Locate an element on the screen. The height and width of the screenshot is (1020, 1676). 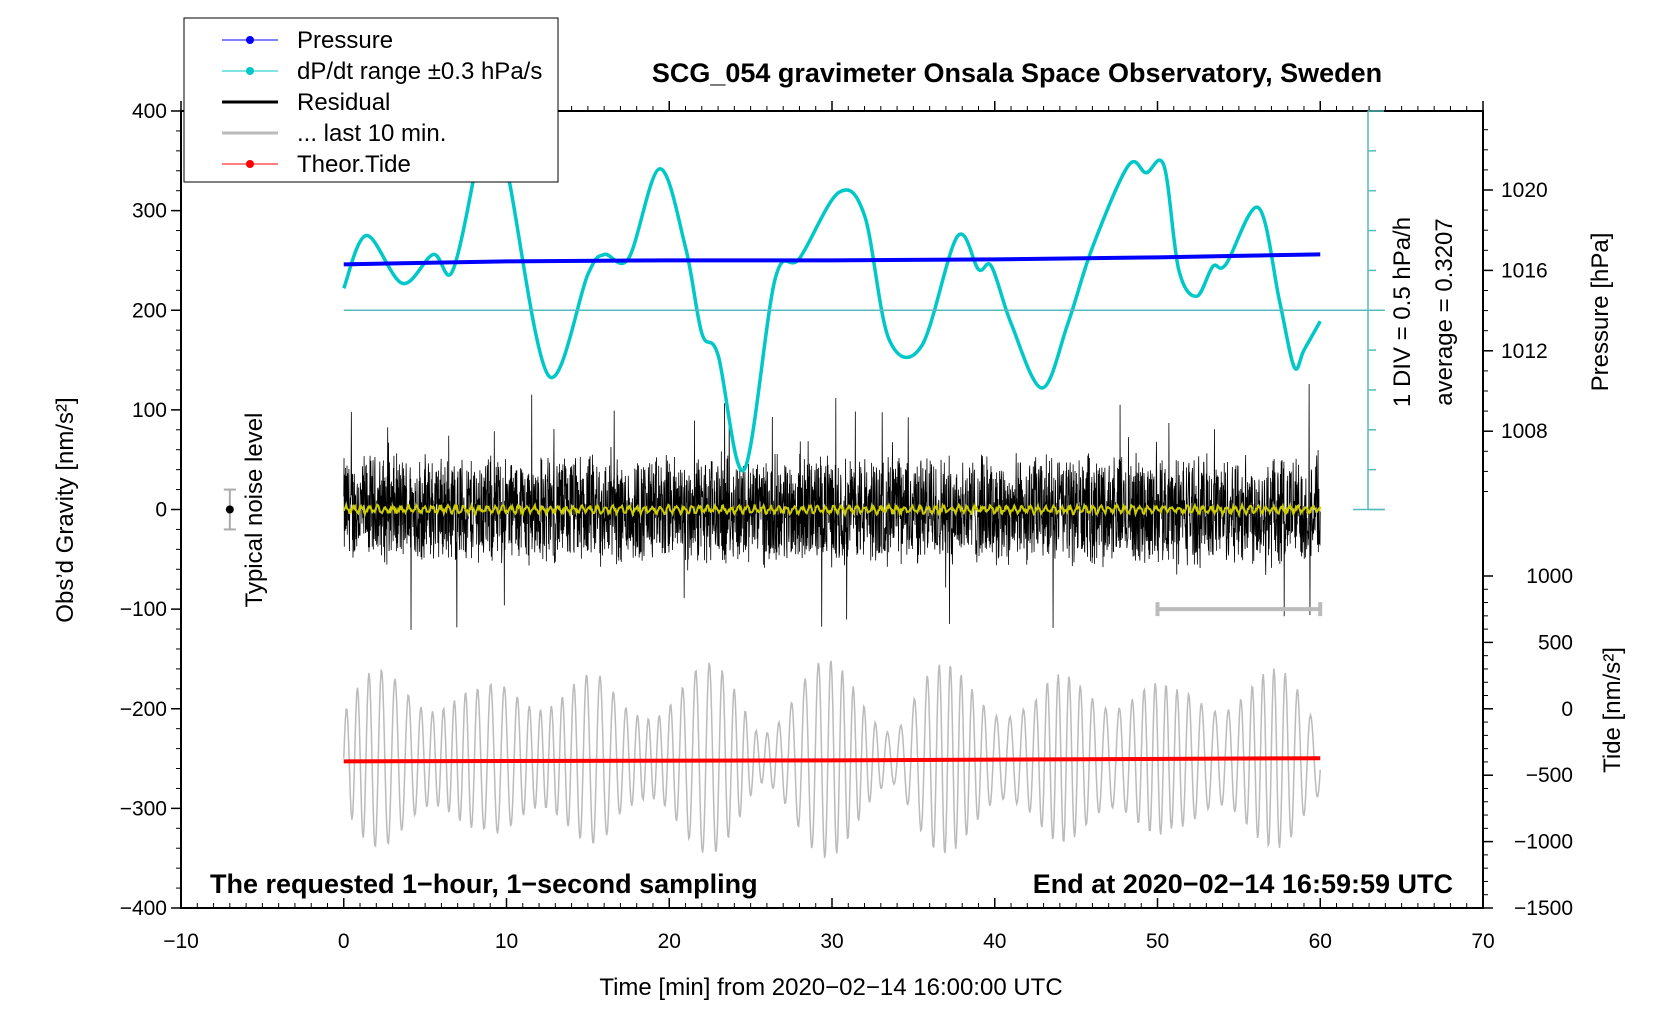
x-tick-label: 40 is located at coordinates (994, 941).